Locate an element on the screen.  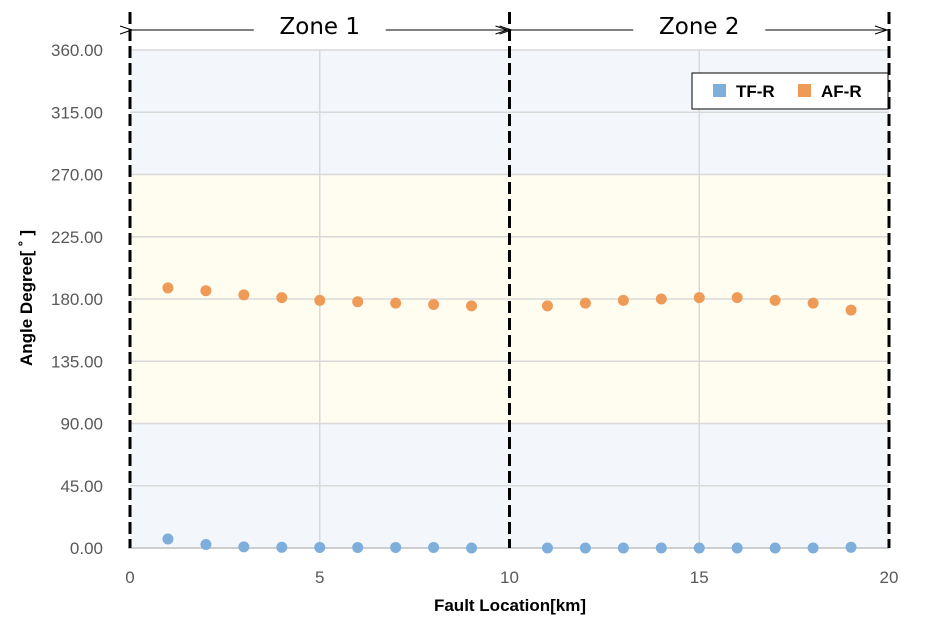
legend: TF-R AF-R is located at coordinates (790, 91).